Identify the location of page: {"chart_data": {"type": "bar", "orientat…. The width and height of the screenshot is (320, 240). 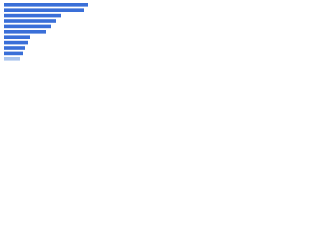
(50, 35).